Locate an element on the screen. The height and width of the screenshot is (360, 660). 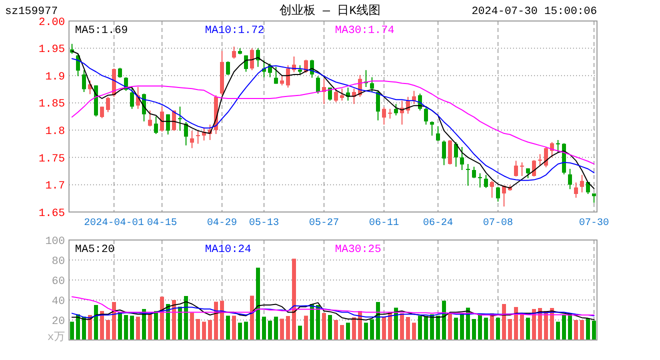
x-tick-label: 04-29 is located at coordinates (222, 223).